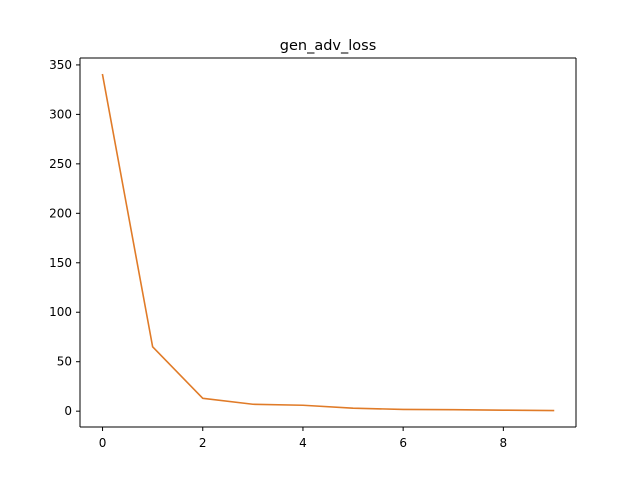  I want to click on x-tick-label: 4, so click(303, 443).